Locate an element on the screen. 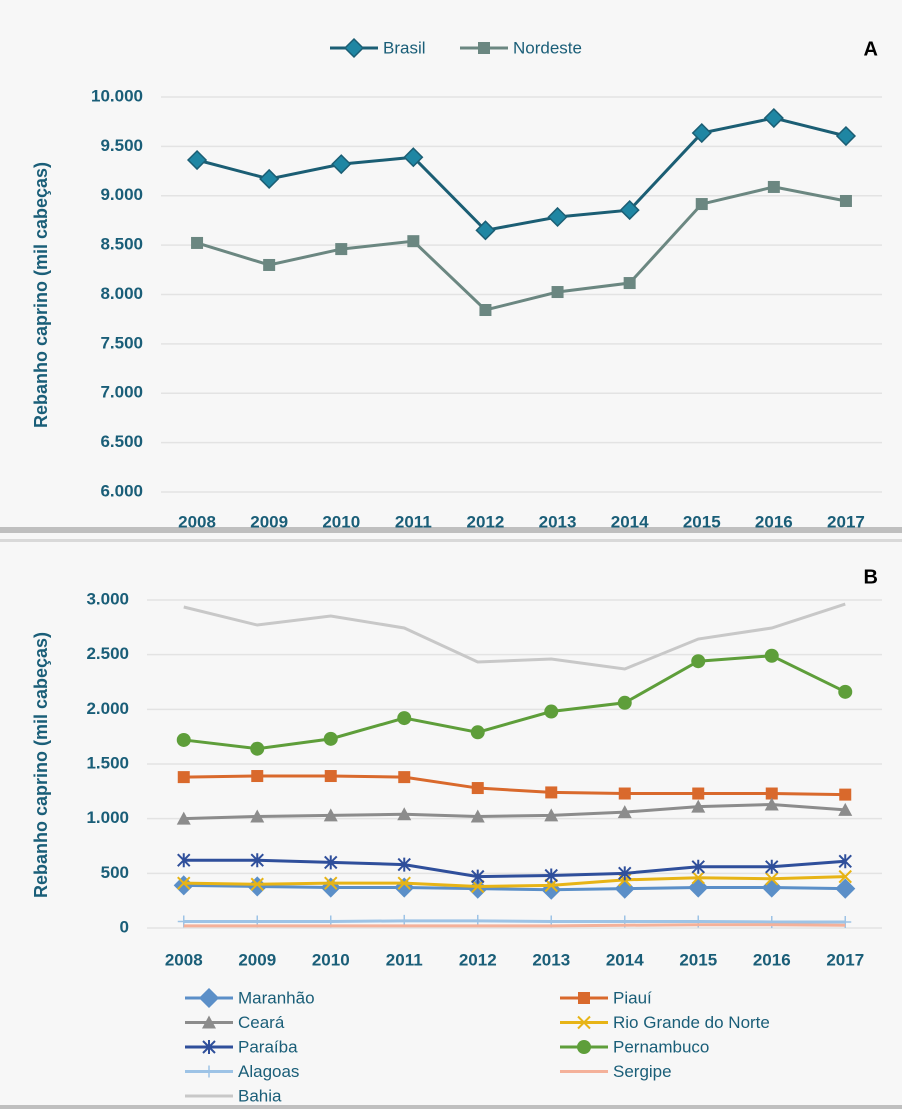 The width and height of the screenshot is (902, 1109). y-tick-label: 1.000 is located at coordinates (107, 817).